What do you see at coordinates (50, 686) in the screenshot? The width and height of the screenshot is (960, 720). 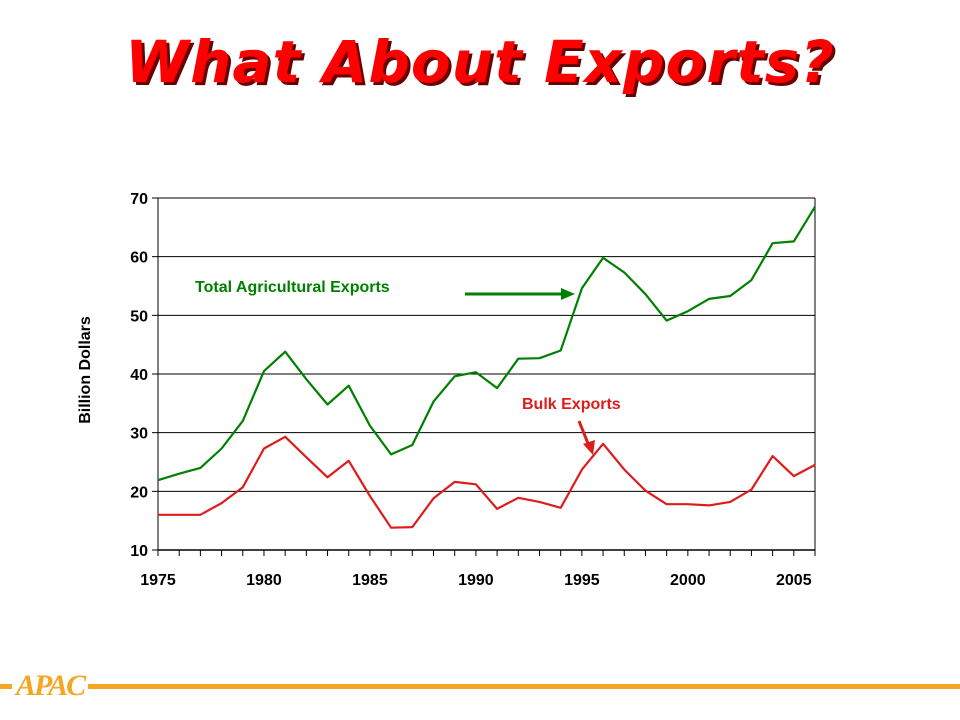 I see `apac-logo: APAC` at bounding box center [50, 686].